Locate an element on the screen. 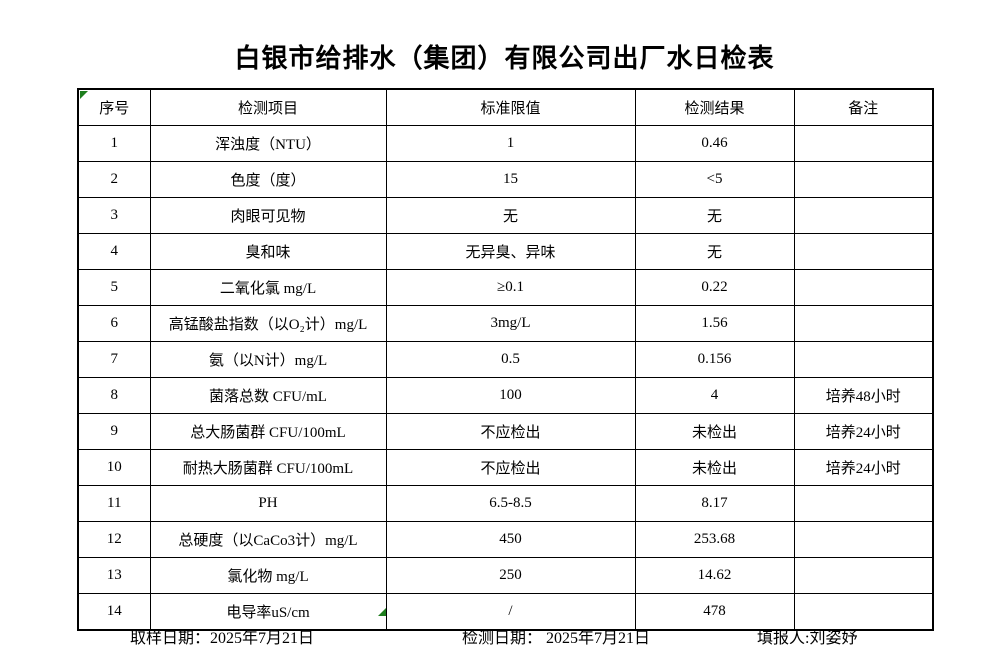 This screenshot has width=990, height=669. table-row: 14 电导率uS/cm/478 is located at coordinates (505, 612).